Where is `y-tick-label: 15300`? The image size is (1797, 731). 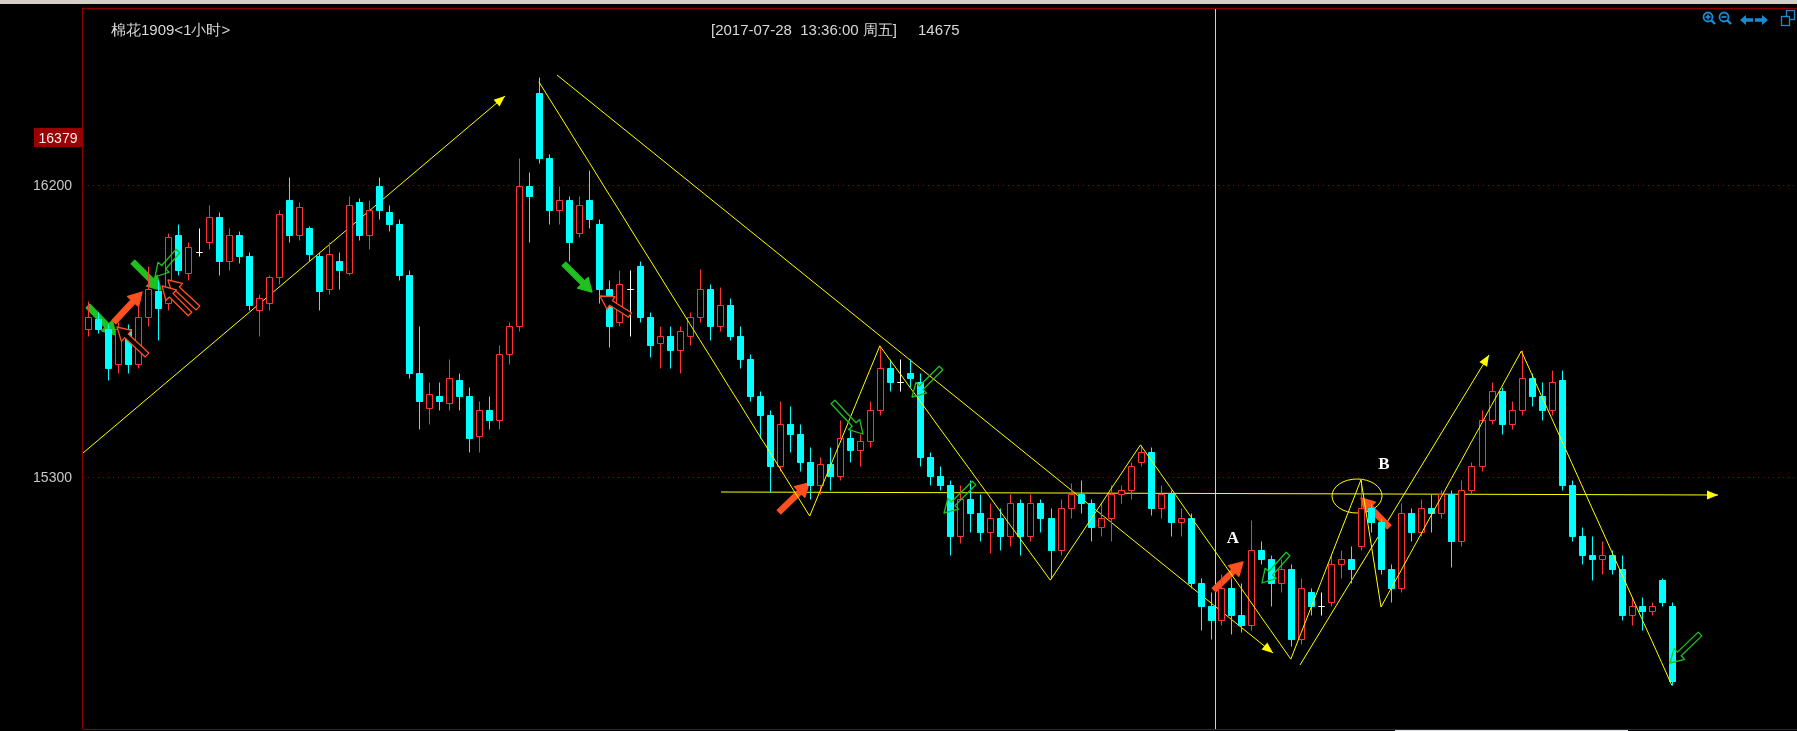 y-tick-label: 15300 is located at coordinates (53, 476).